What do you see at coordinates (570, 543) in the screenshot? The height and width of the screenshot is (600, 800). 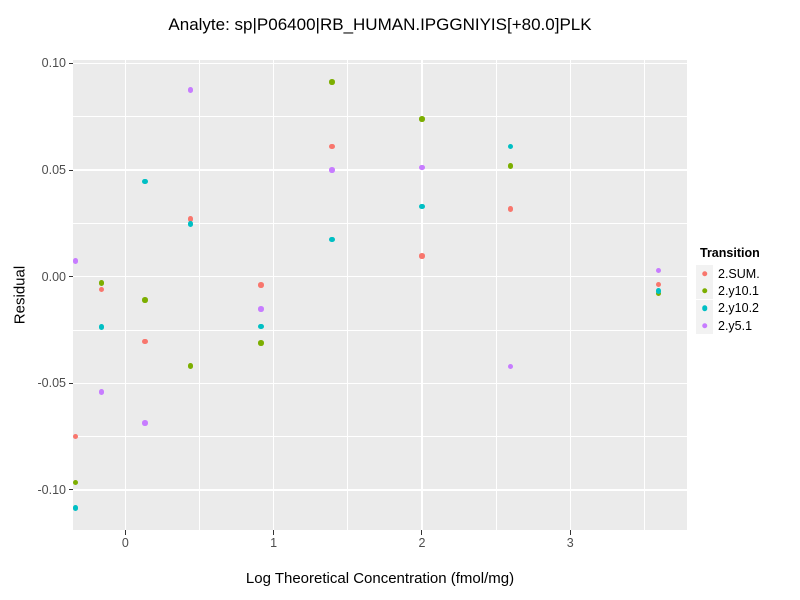 I see `x-tick-label: 3` at bounding box center [570, 543].